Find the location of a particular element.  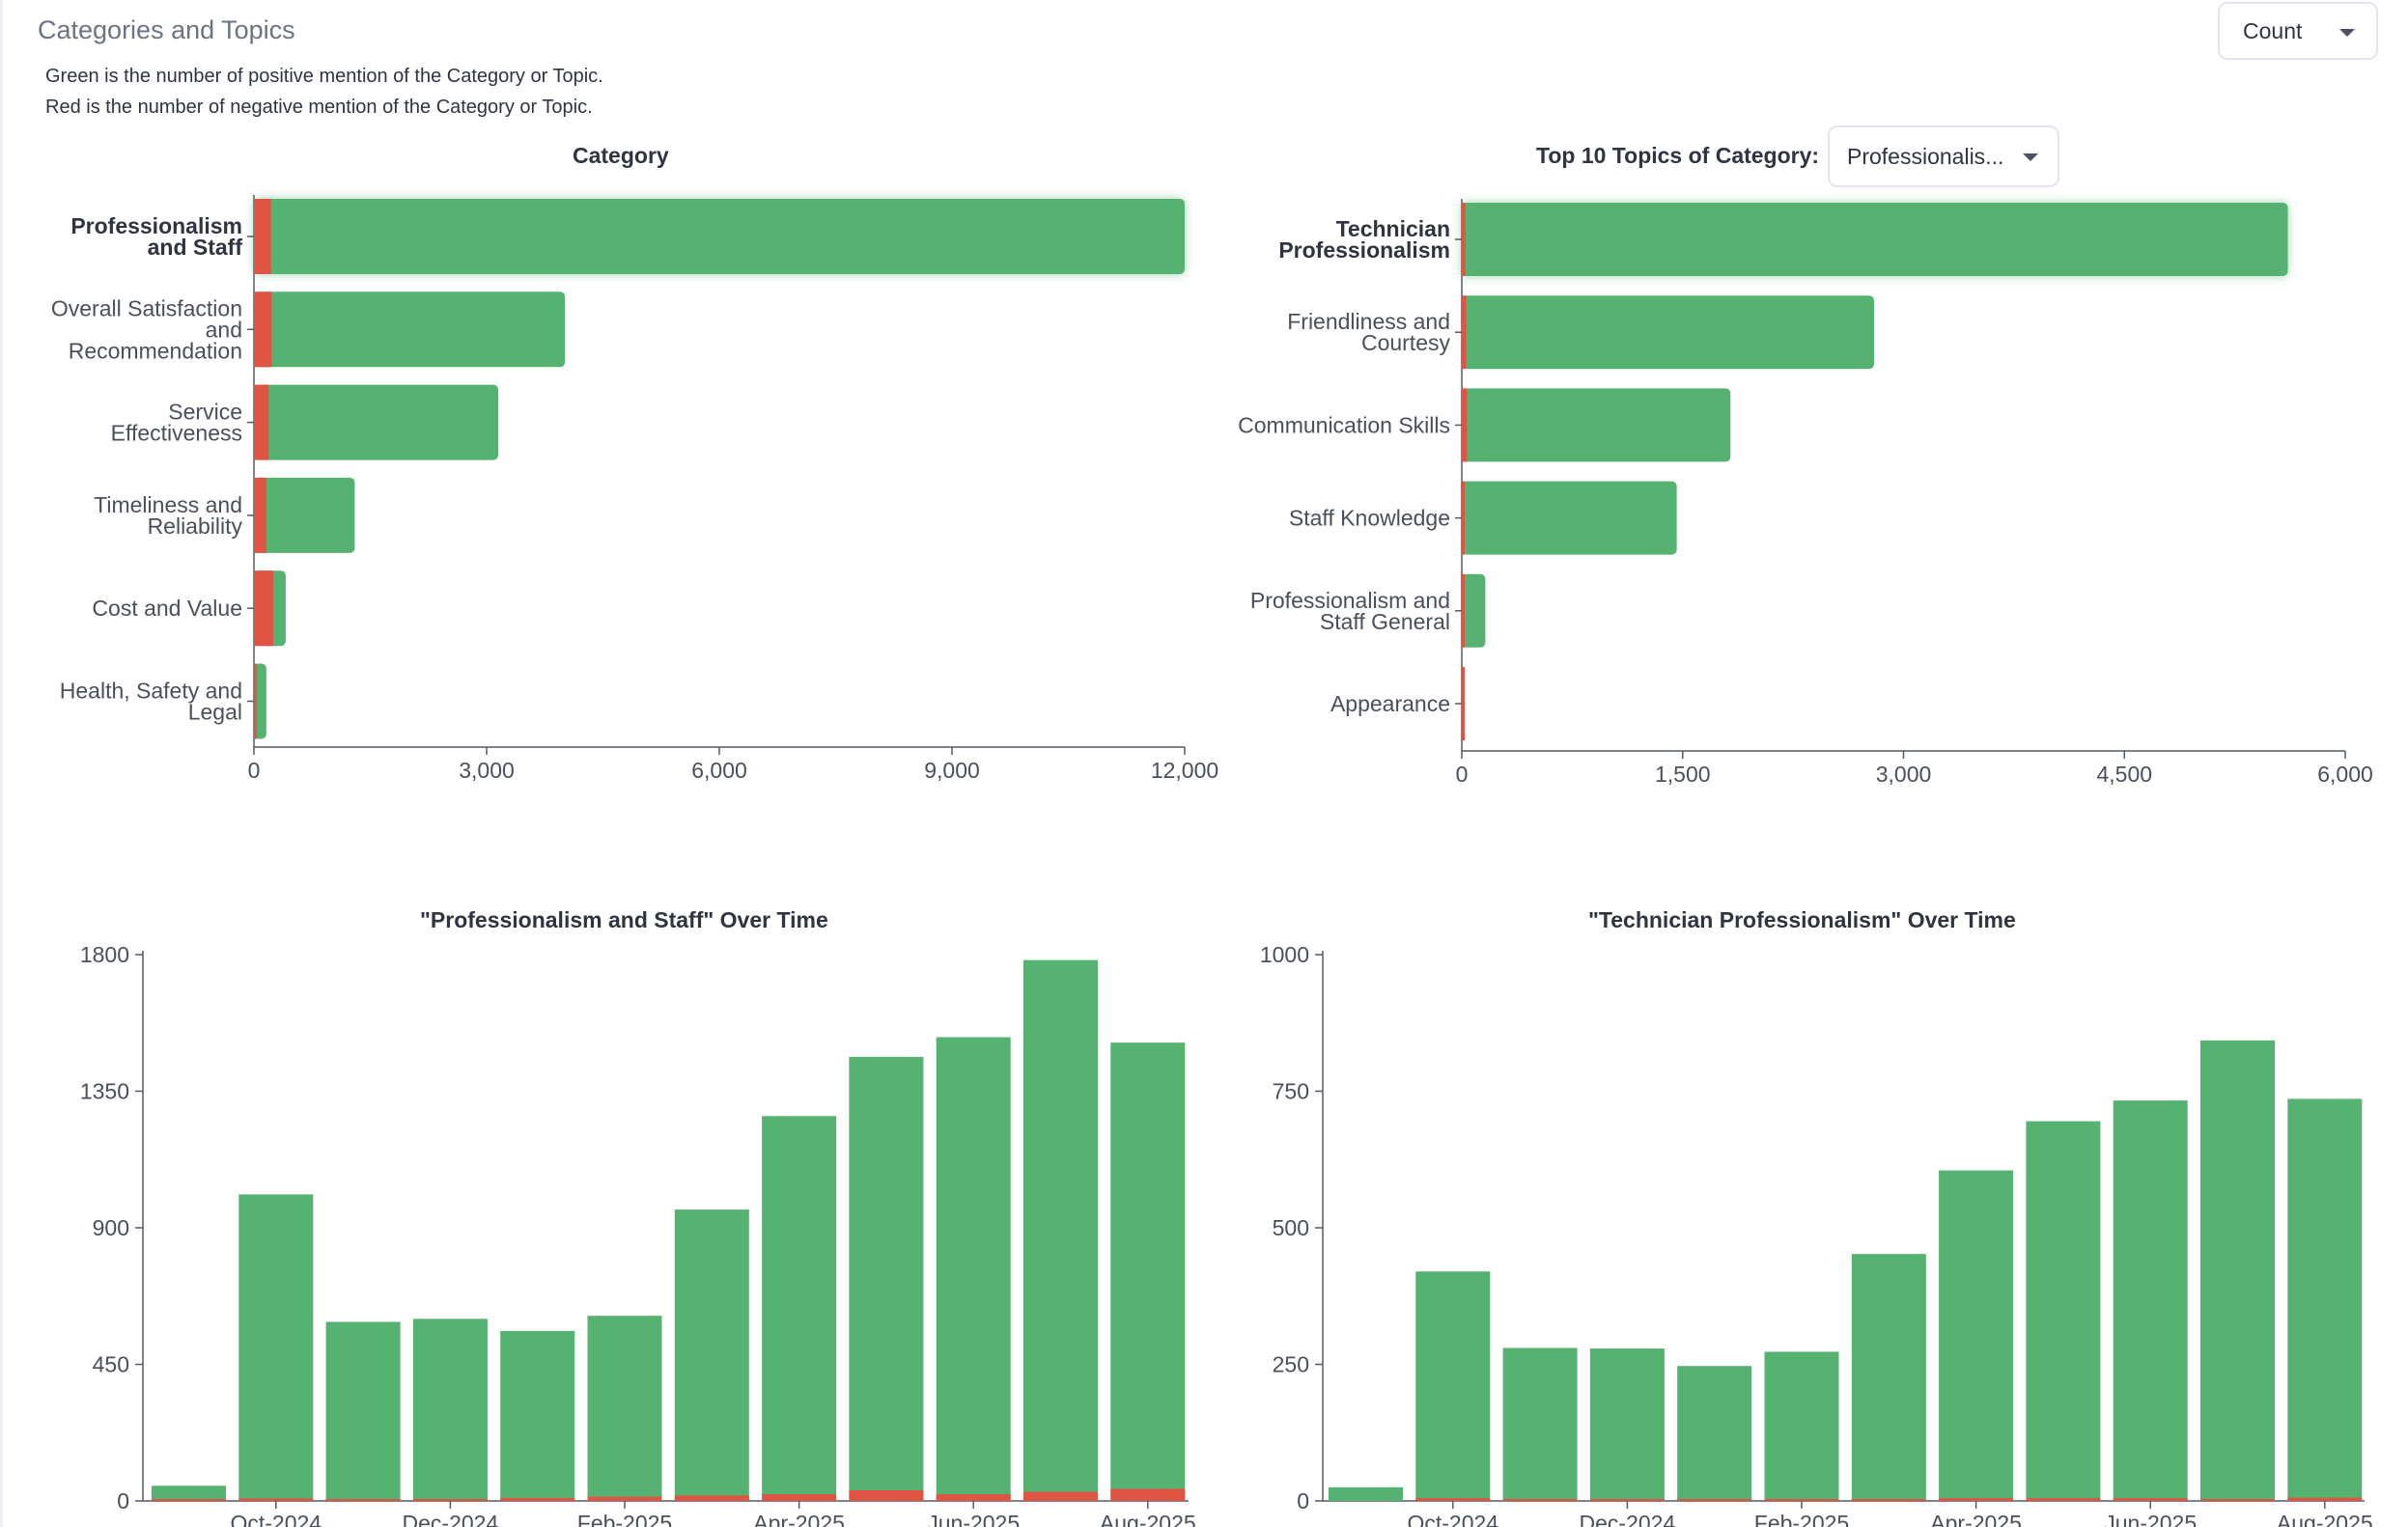

category-label: Friendliness and is located at coordinates (1369, 321).